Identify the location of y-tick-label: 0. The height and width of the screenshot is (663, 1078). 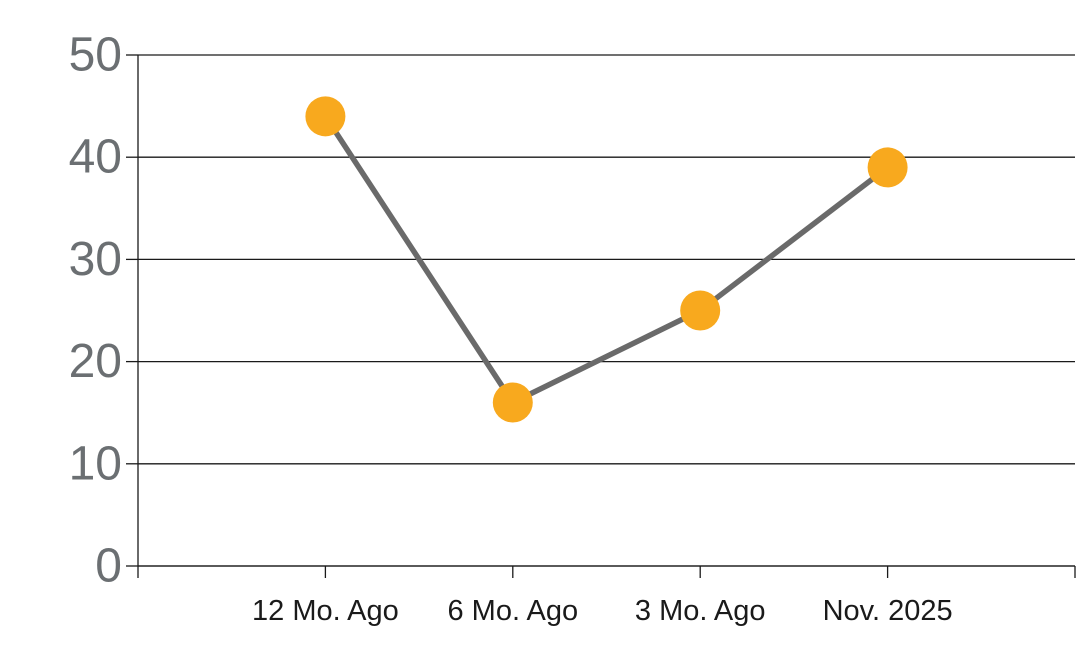
(108, 566).